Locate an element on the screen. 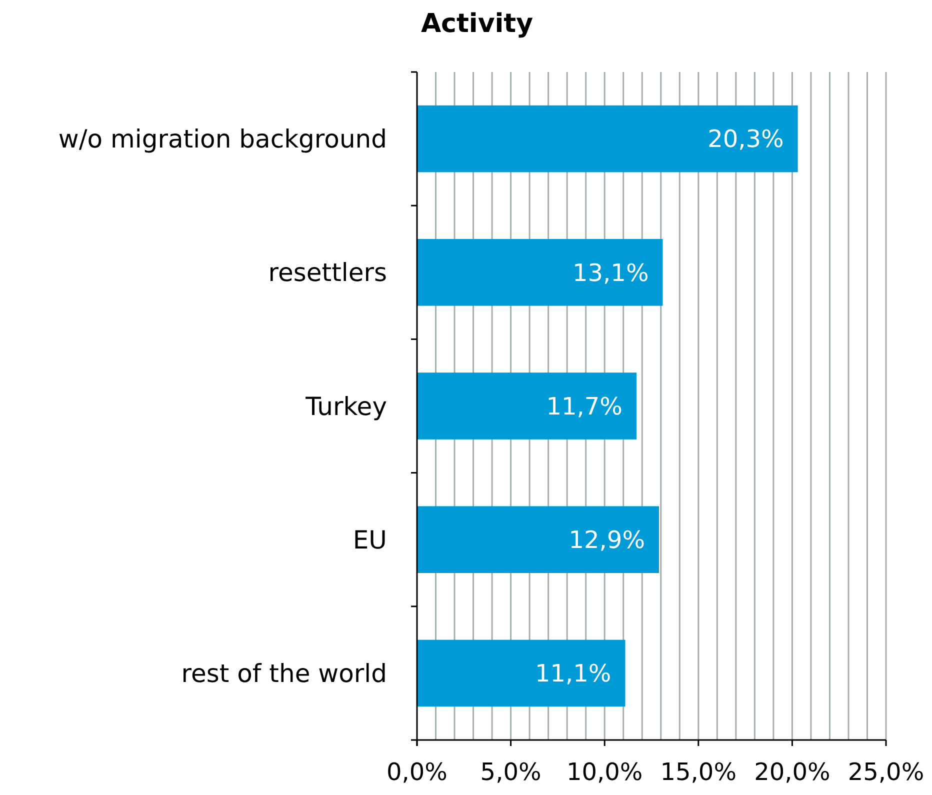  x-tick-label: 15,0% is located at coordinates (698, 772).